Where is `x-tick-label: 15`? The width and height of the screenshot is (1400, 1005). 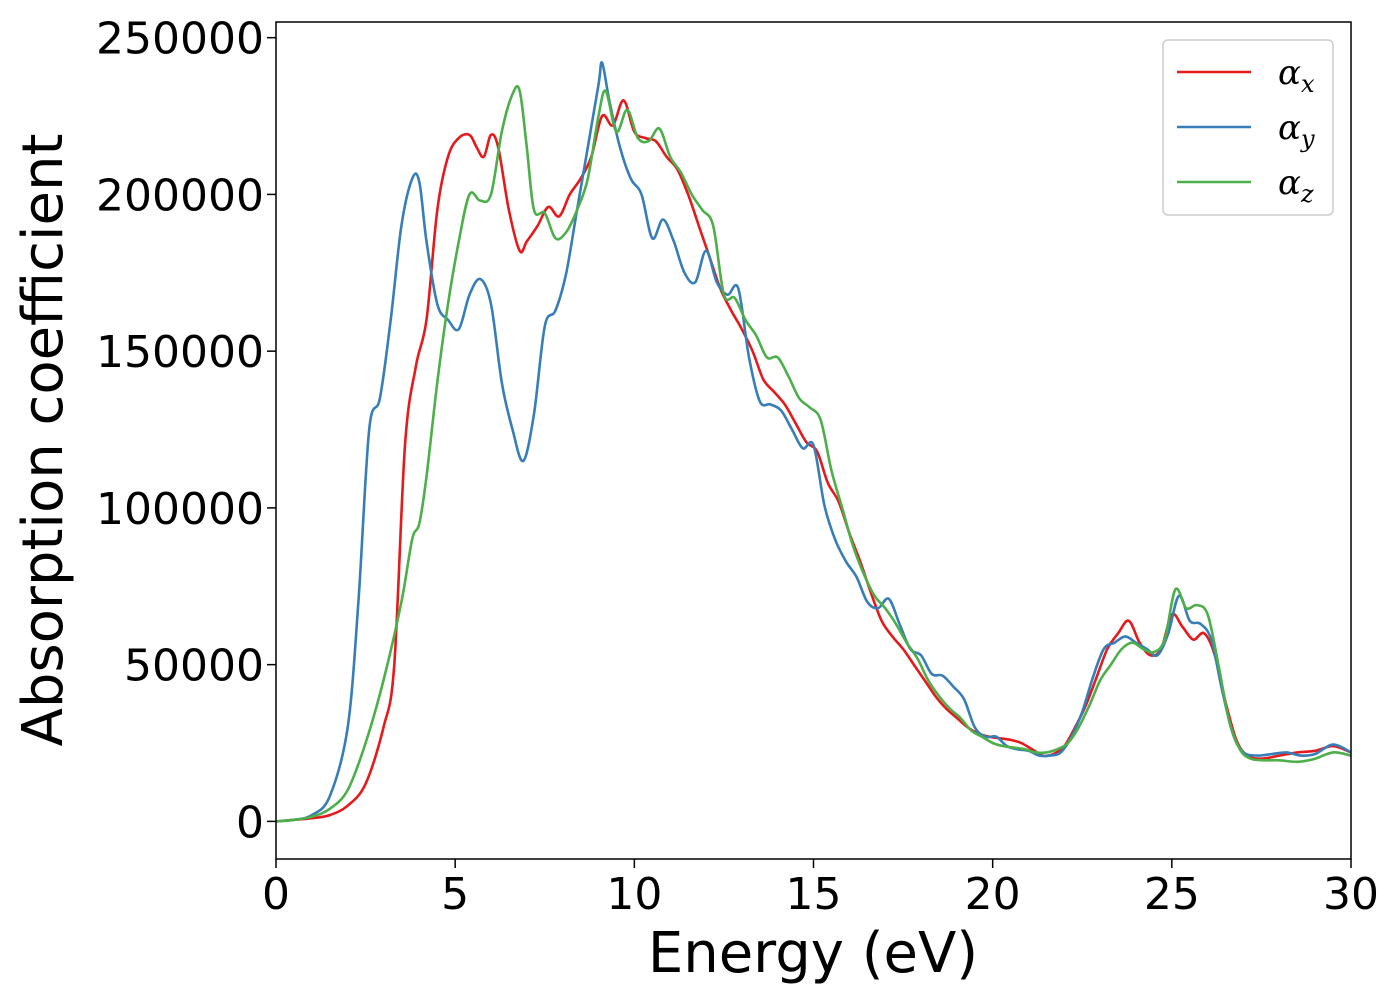 x-tick-label: 15 is located at coordinates (814, 894).